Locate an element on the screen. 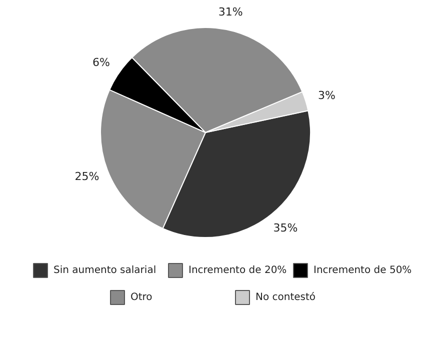 This screenshot has width=433, height=345. data-label: 35% is located at coordinates (285, 228).